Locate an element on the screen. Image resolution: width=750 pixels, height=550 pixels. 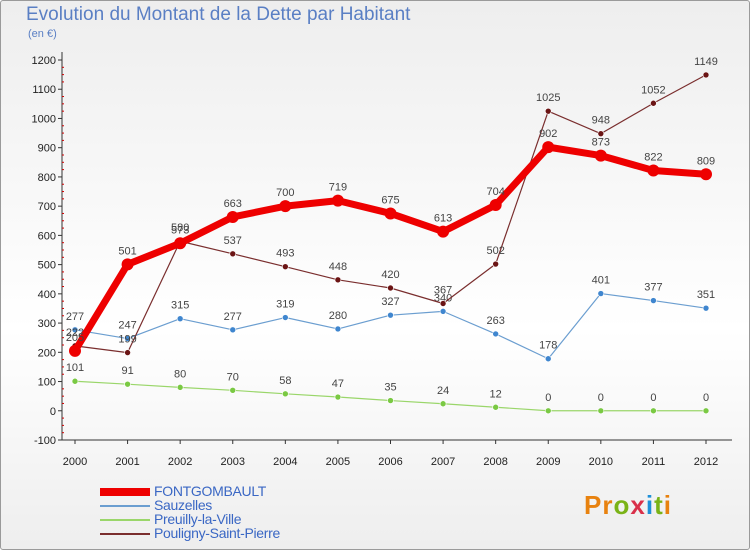
y-tick-label: 0 is located at coordinates (53, 412).